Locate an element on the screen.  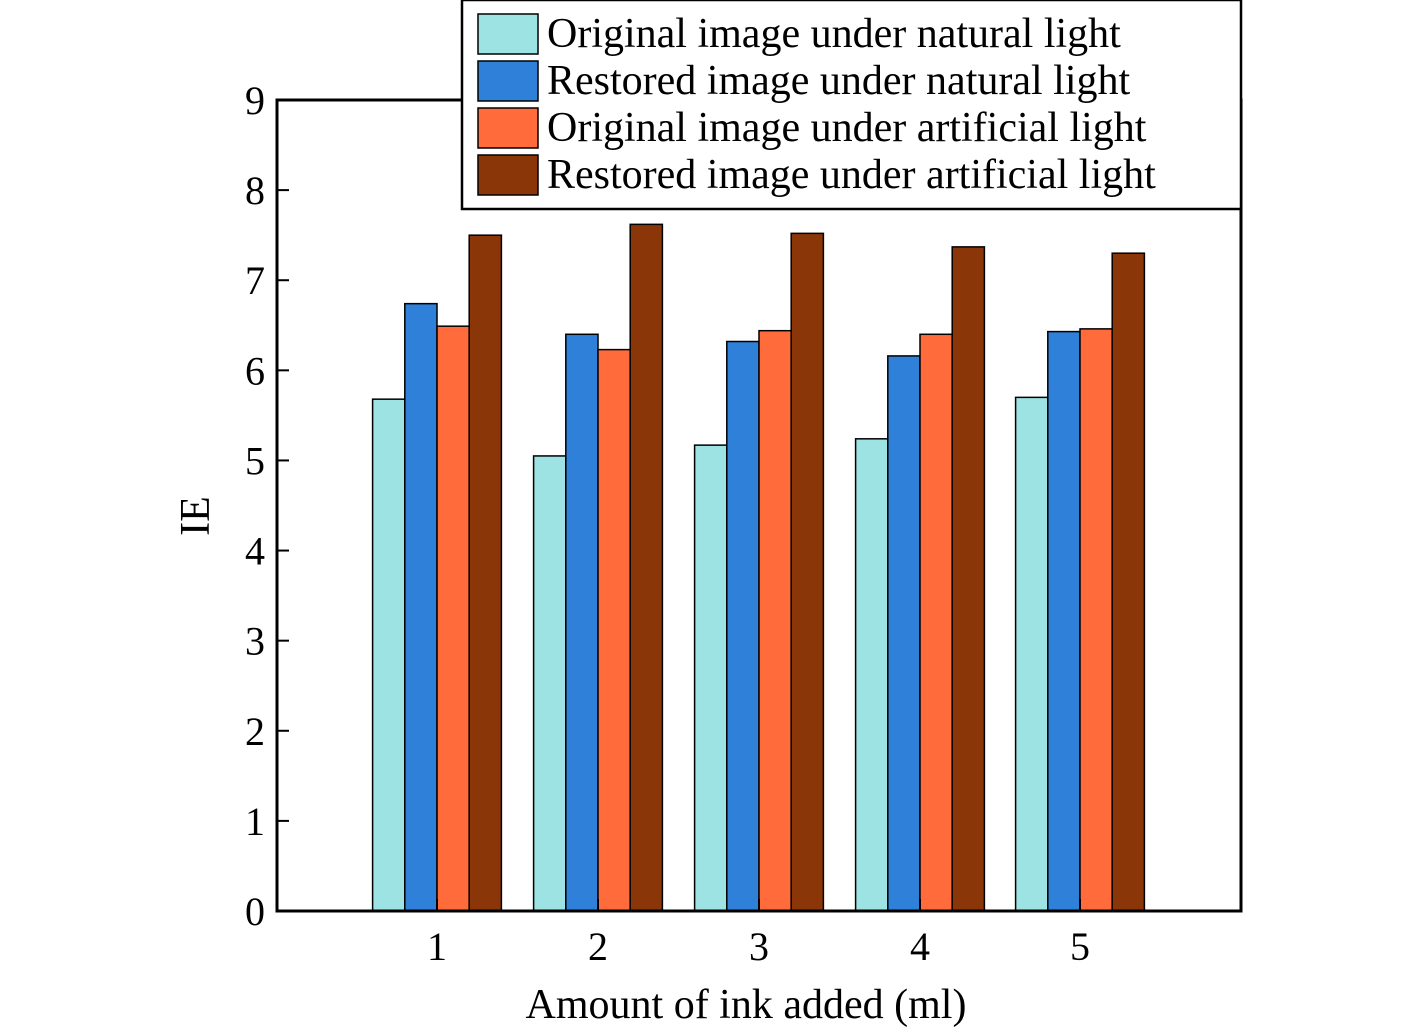
x-axis-title: Amount of ink added (ml) is located at coordinates (746, 1005).